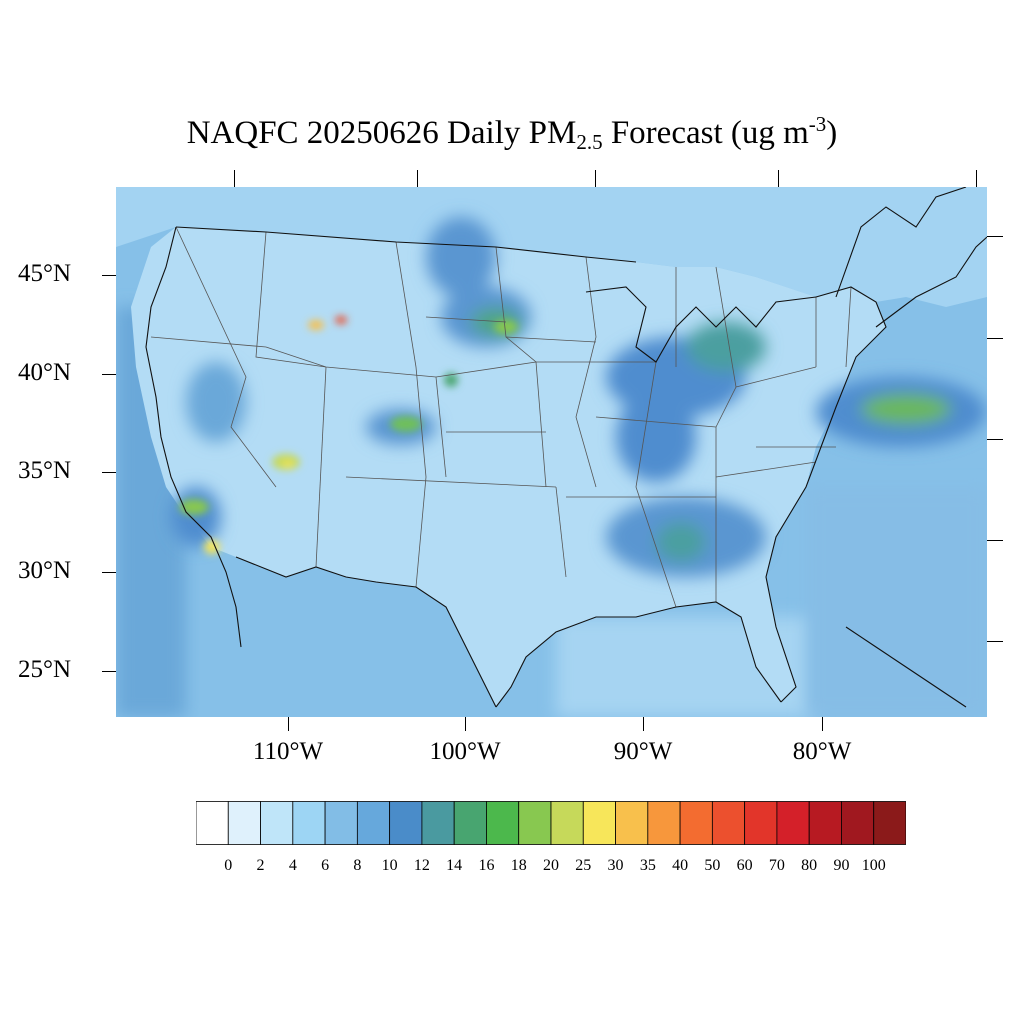 The image size is (1024, 1024). I want to click on colorbar-label: 40, so click(680, 865).